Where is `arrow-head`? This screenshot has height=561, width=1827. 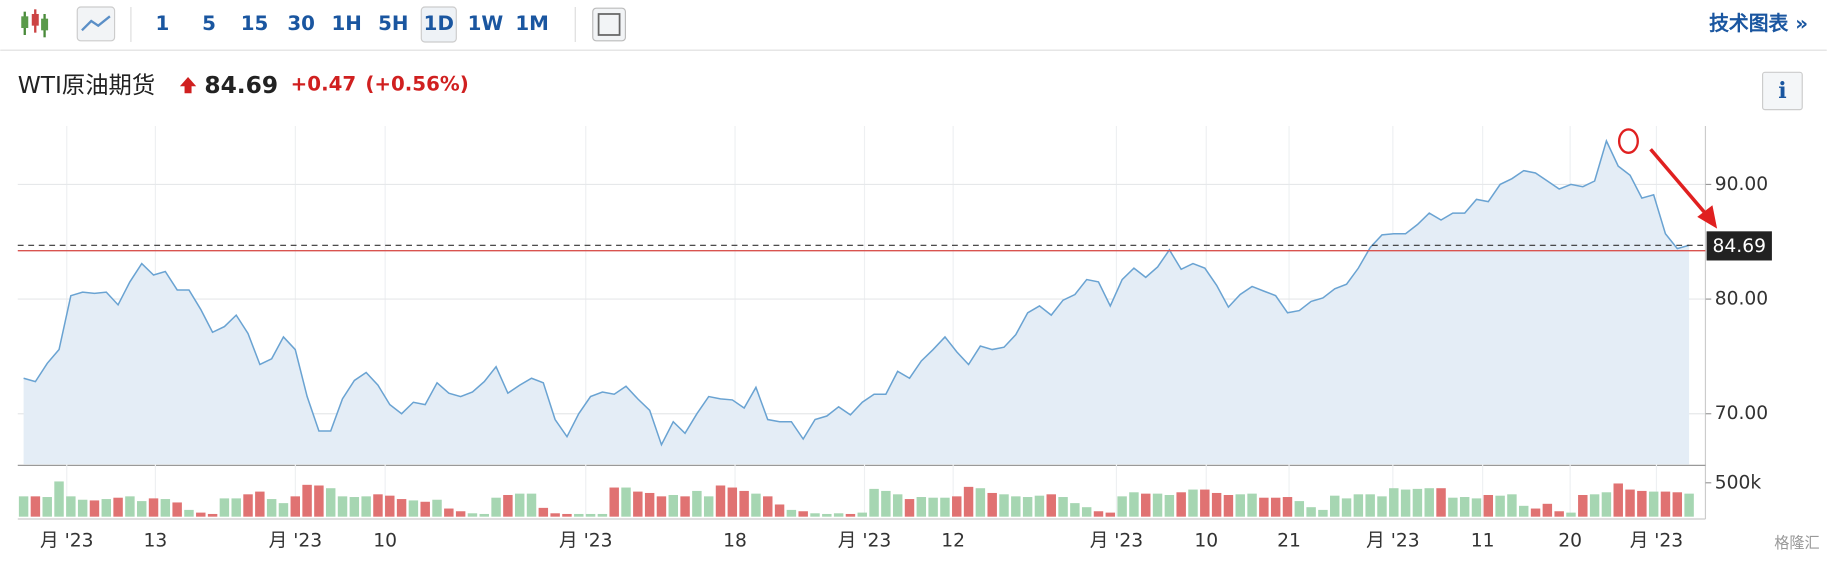
arrow-head is located at coordinates (1707, 217).